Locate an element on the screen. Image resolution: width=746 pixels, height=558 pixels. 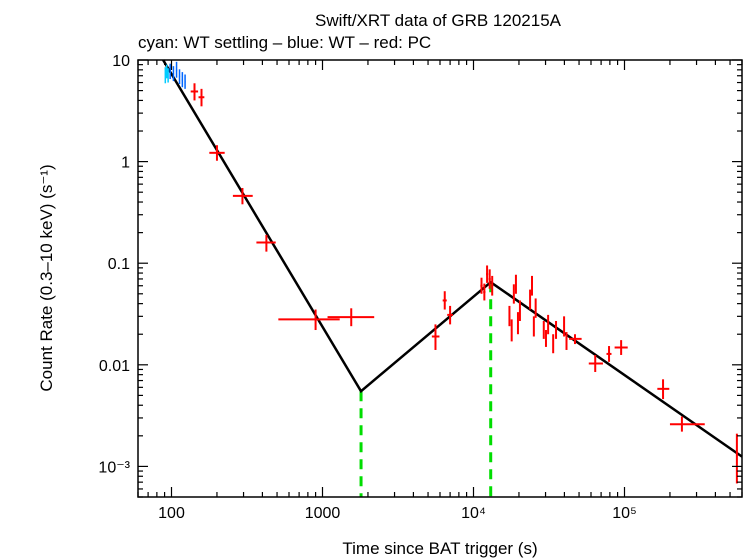
x-tick-labels: 100 1000 10⁴ 10⁵ is located at coordinates (397, 513).